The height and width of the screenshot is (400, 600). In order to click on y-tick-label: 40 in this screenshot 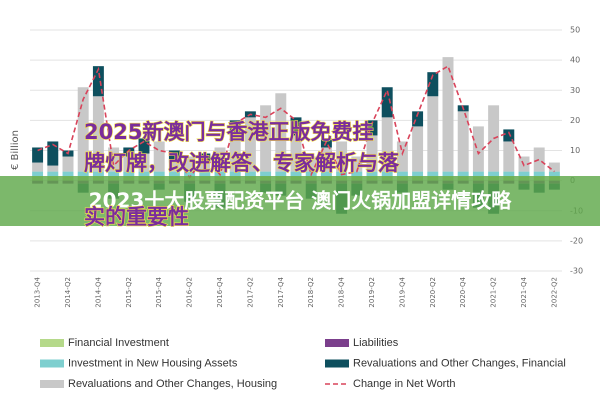, I will do `click(575, 60)`.